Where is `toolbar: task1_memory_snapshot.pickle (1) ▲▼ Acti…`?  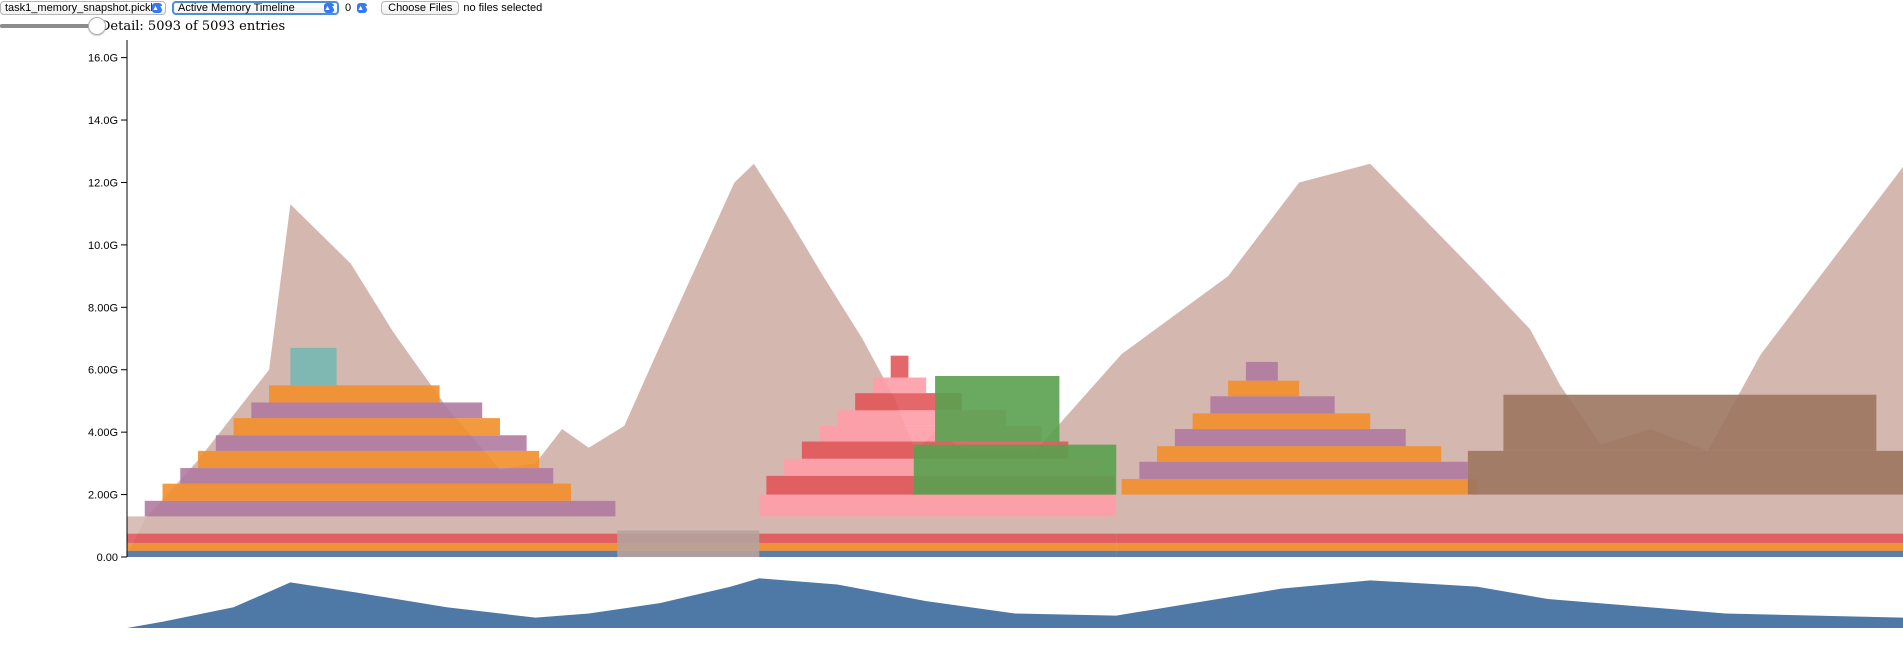
toolbar: task1_memory_snapshot.pickle (1) ▲▼ Acti… is located at coordinates (271, 8).